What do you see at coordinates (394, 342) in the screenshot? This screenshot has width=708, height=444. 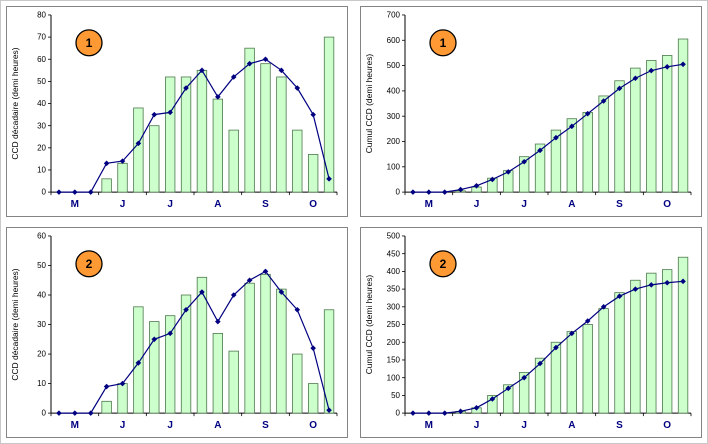 I see `y-tick-label: 200` at bounding box center [394, 342].